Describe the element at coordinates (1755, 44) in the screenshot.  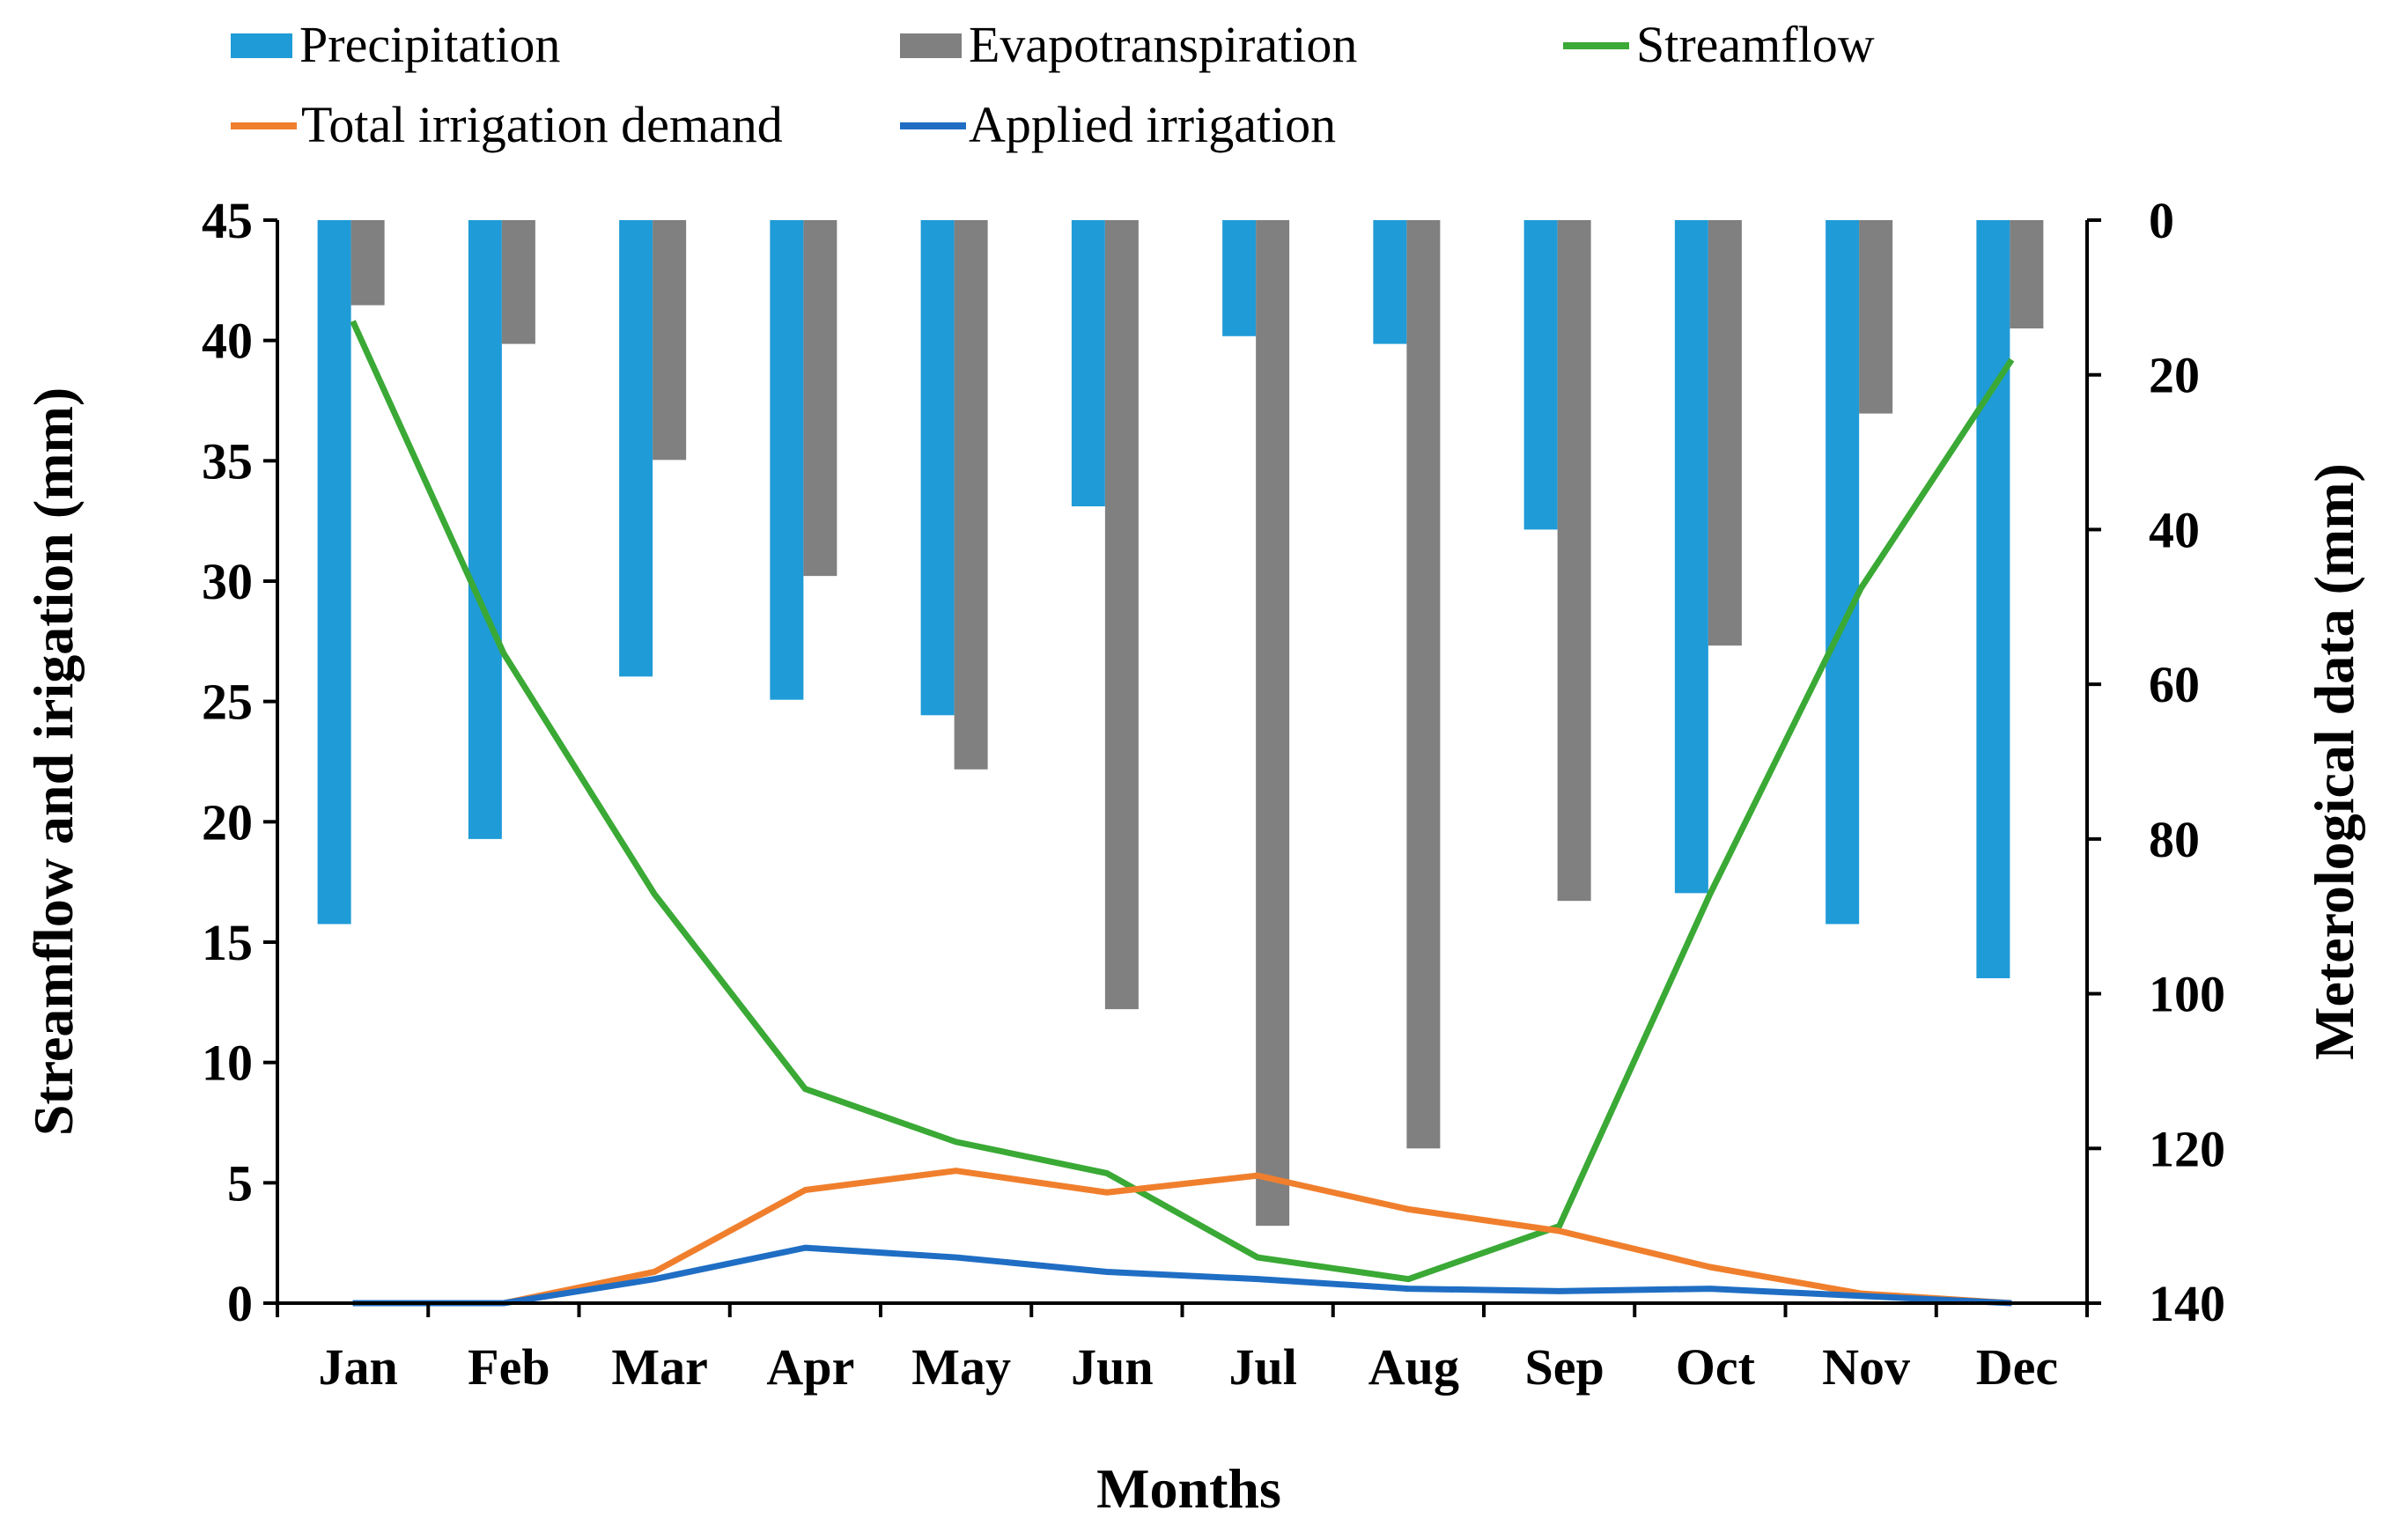
I see `legend-label-streamflow: Streamflow` at that location.